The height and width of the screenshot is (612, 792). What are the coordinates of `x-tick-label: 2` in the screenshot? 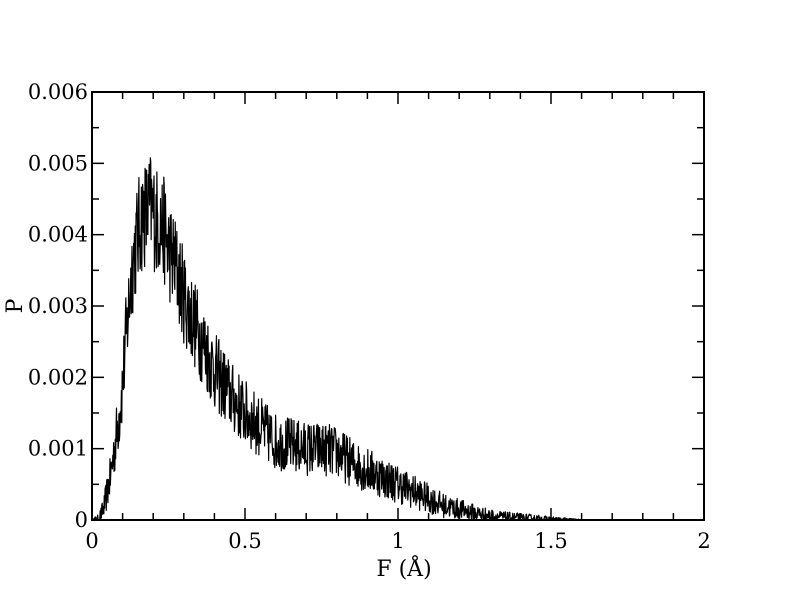 It's located at (703, 541).